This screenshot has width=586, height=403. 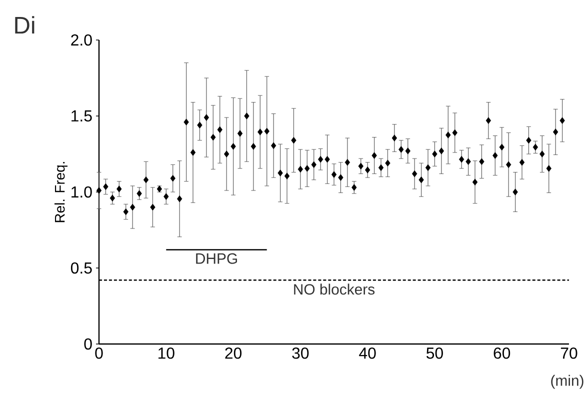 What do you see at coordinates (81, 268) in the screenshot?
I see `y-tick-label: 0.5` at bounding box center [81, 268].